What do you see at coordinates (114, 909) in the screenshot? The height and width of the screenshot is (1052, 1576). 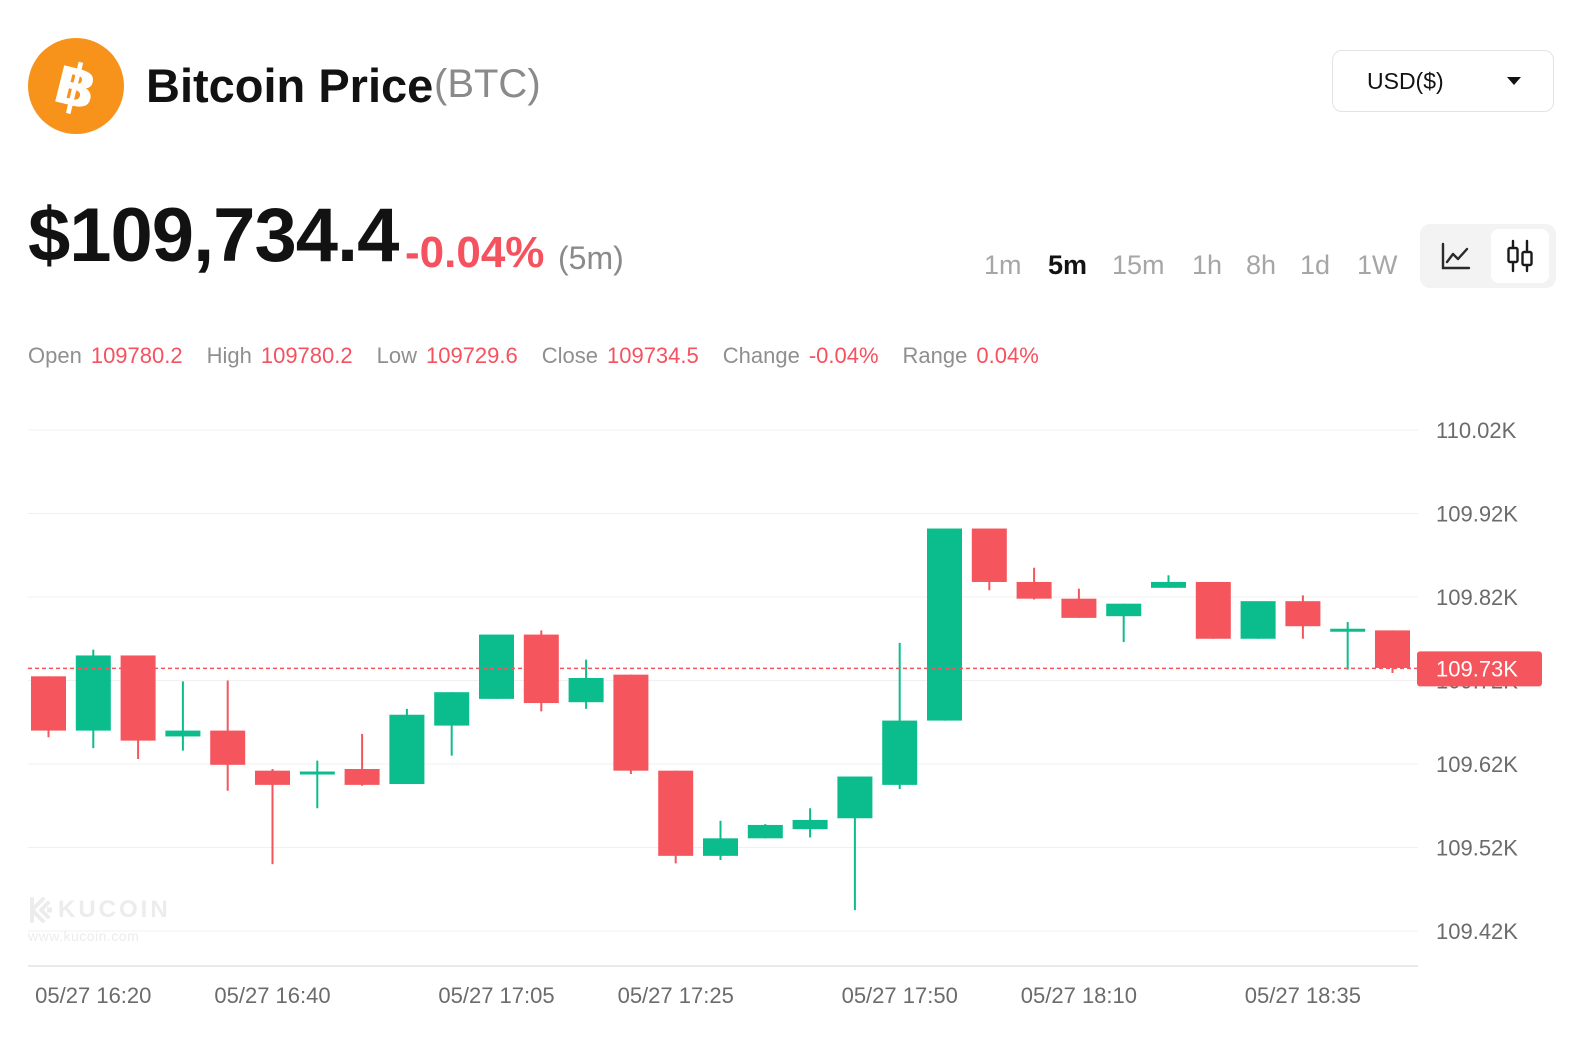 I see `watermark-name: KUCOIN` at bounding box center [114, 909].